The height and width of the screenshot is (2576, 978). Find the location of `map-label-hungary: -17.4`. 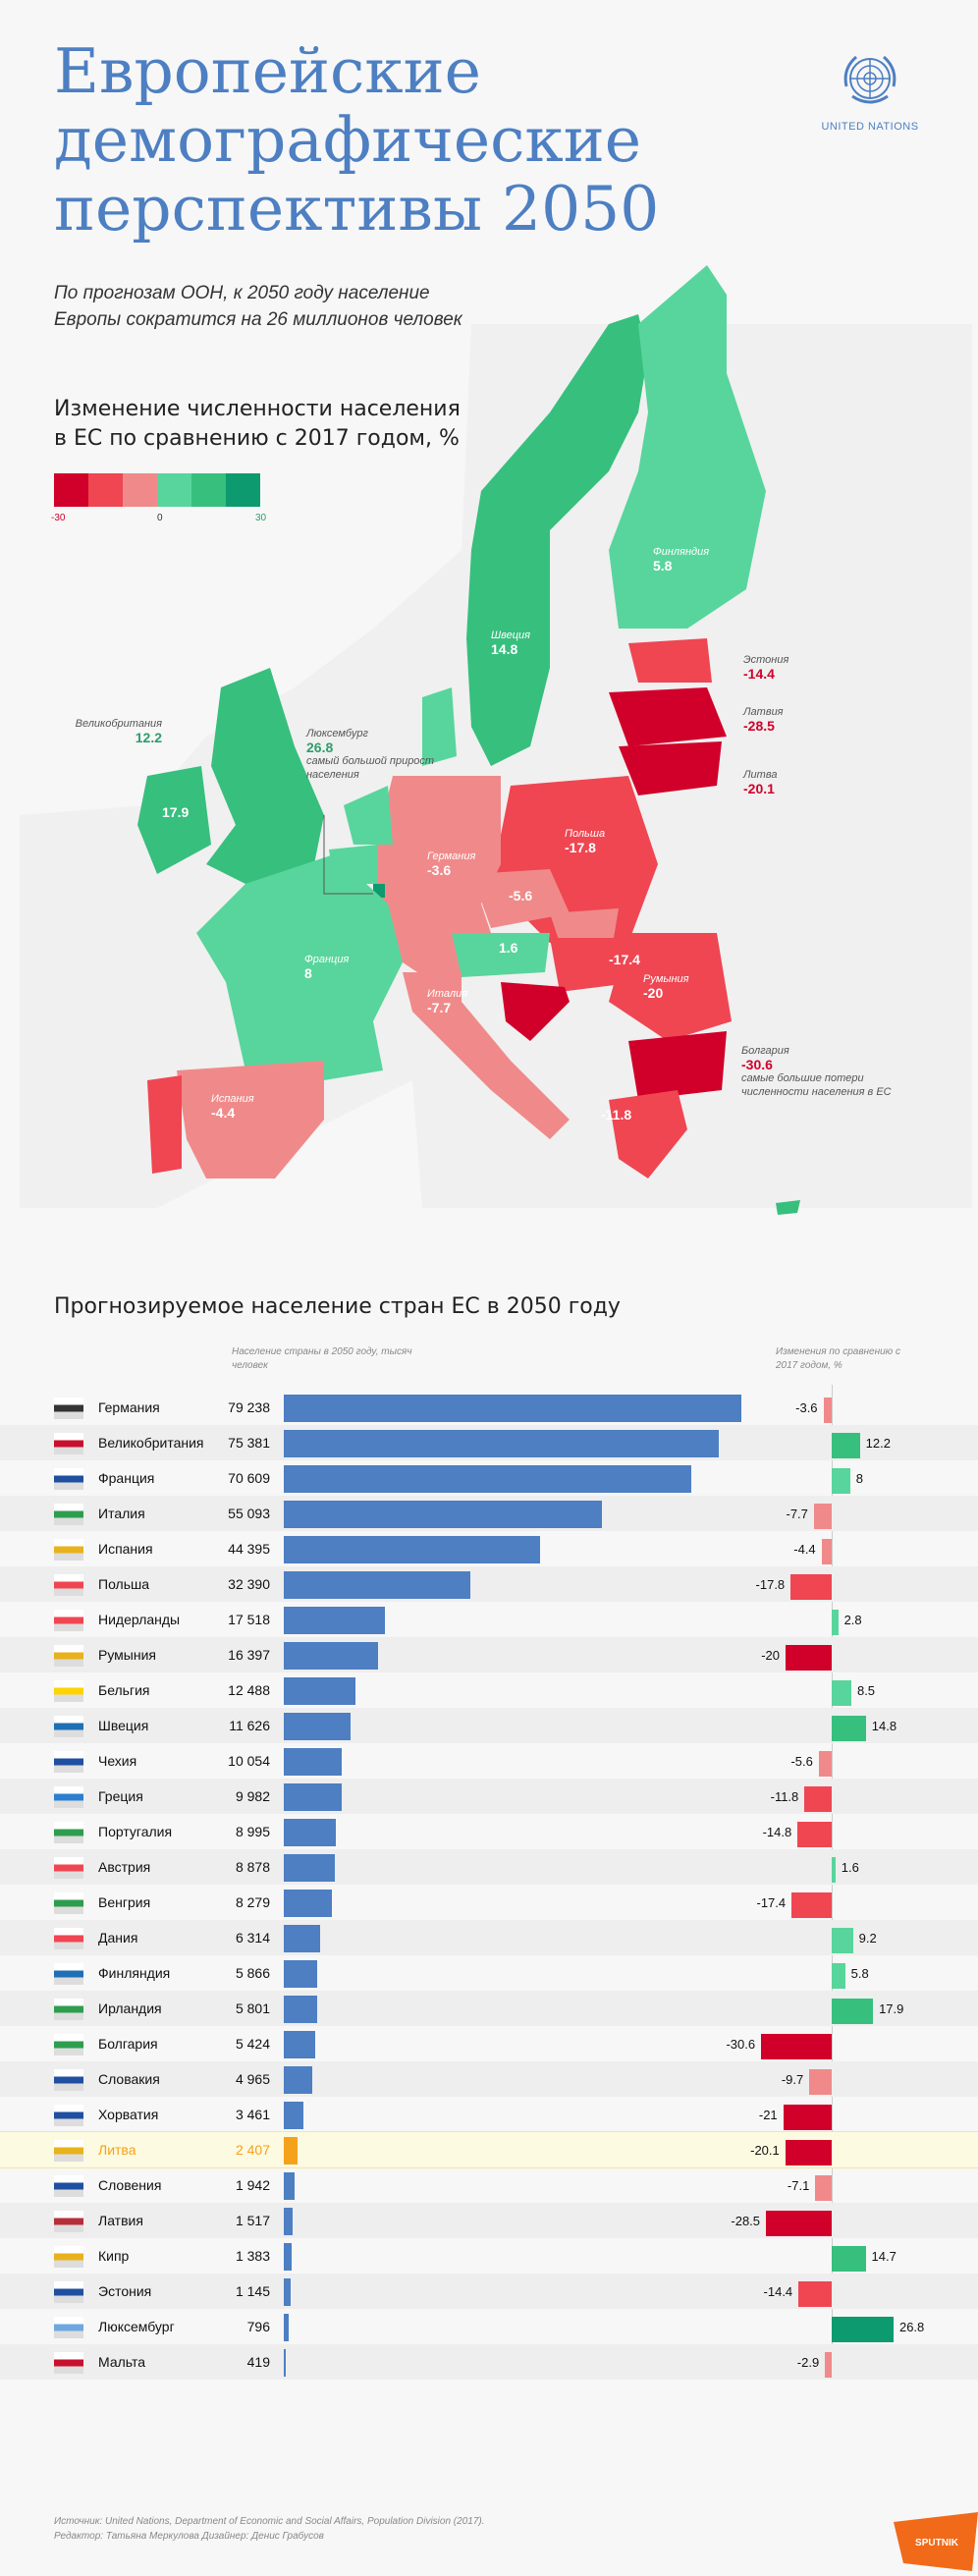

map-label-hungary: -17.4 is located at coordinates (624, 960).